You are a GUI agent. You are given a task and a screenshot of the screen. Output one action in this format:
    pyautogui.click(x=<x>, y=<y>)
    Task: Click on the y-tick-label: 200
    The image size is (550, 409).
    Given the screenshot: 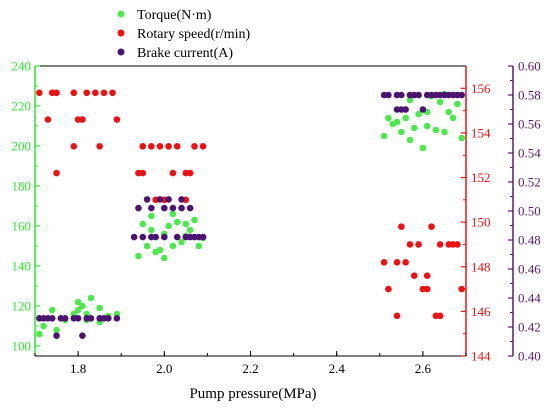 What is the action you would take?
    pyautogui.click(x=22, y=146)
    